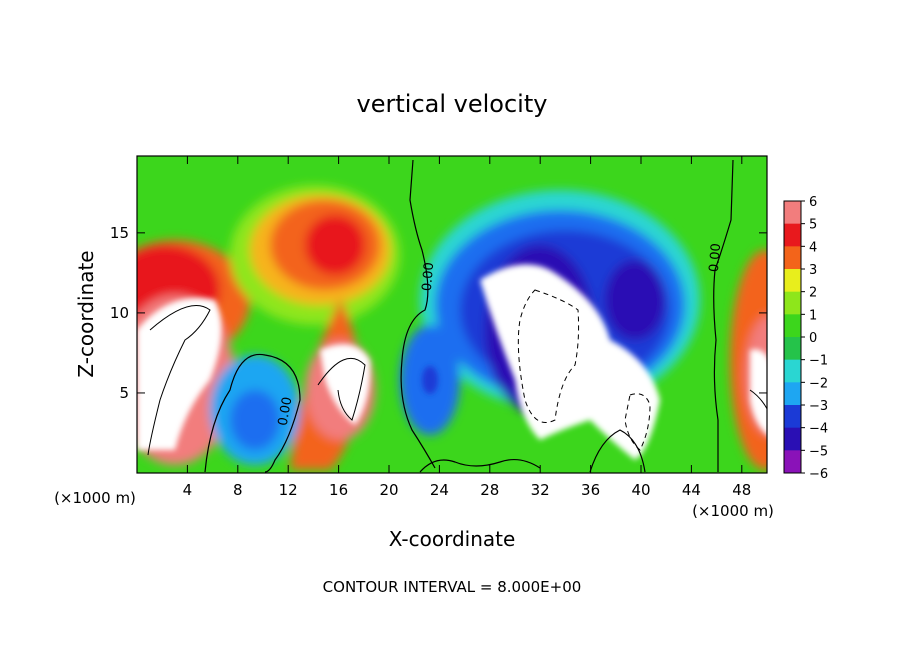 Image resolution: width=904 pixels, height=654 pixels. What do you see at coordinates (813, 338) in the screenshot?
I see `colorbar-label: 0` at bounding box center [813, 338].